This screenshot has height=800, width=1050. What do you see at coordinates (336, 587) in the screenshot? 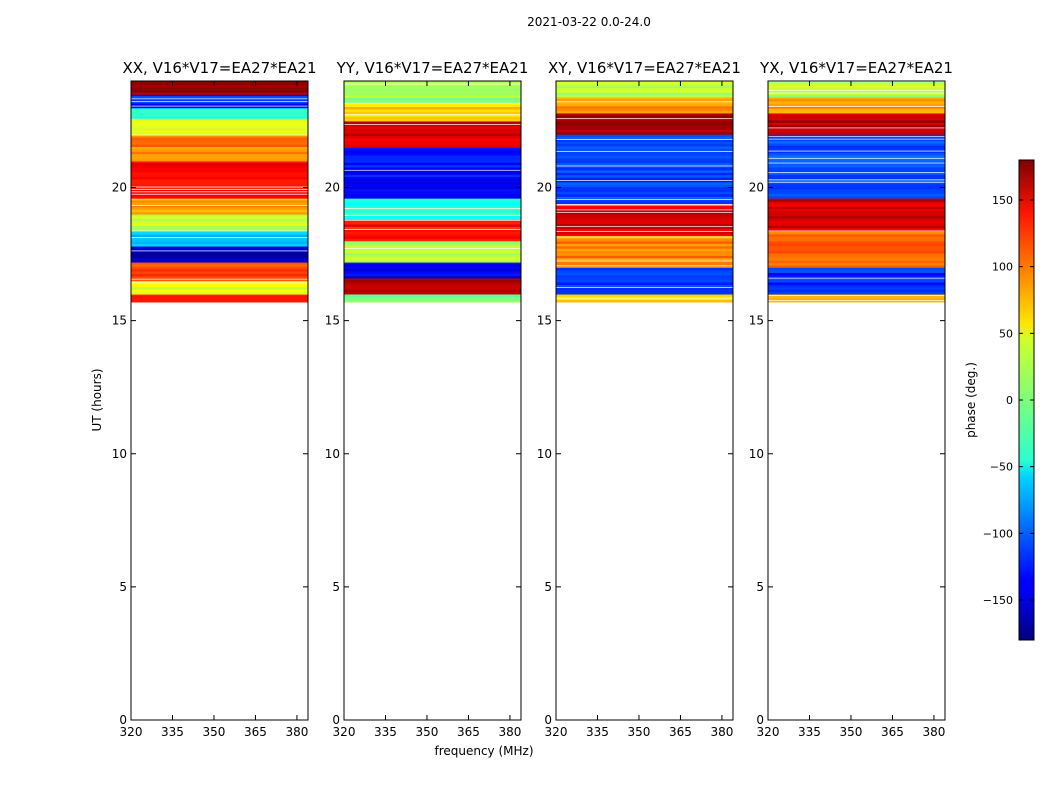
I see `y-tick-label: 5` at bounding box center [336, 587].